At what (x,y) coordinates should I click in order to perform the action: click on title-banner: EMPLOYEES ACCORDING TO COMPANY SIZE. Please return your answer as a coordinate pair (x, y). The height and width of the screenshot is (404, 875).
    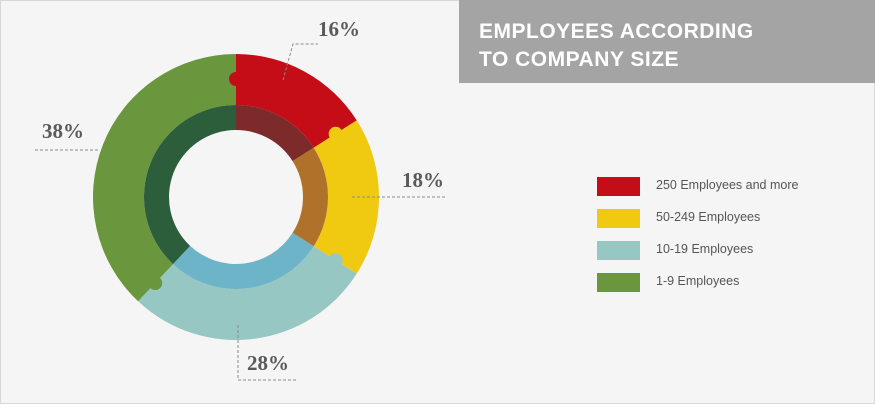
    Looking at the image, I should click on (667, 41).